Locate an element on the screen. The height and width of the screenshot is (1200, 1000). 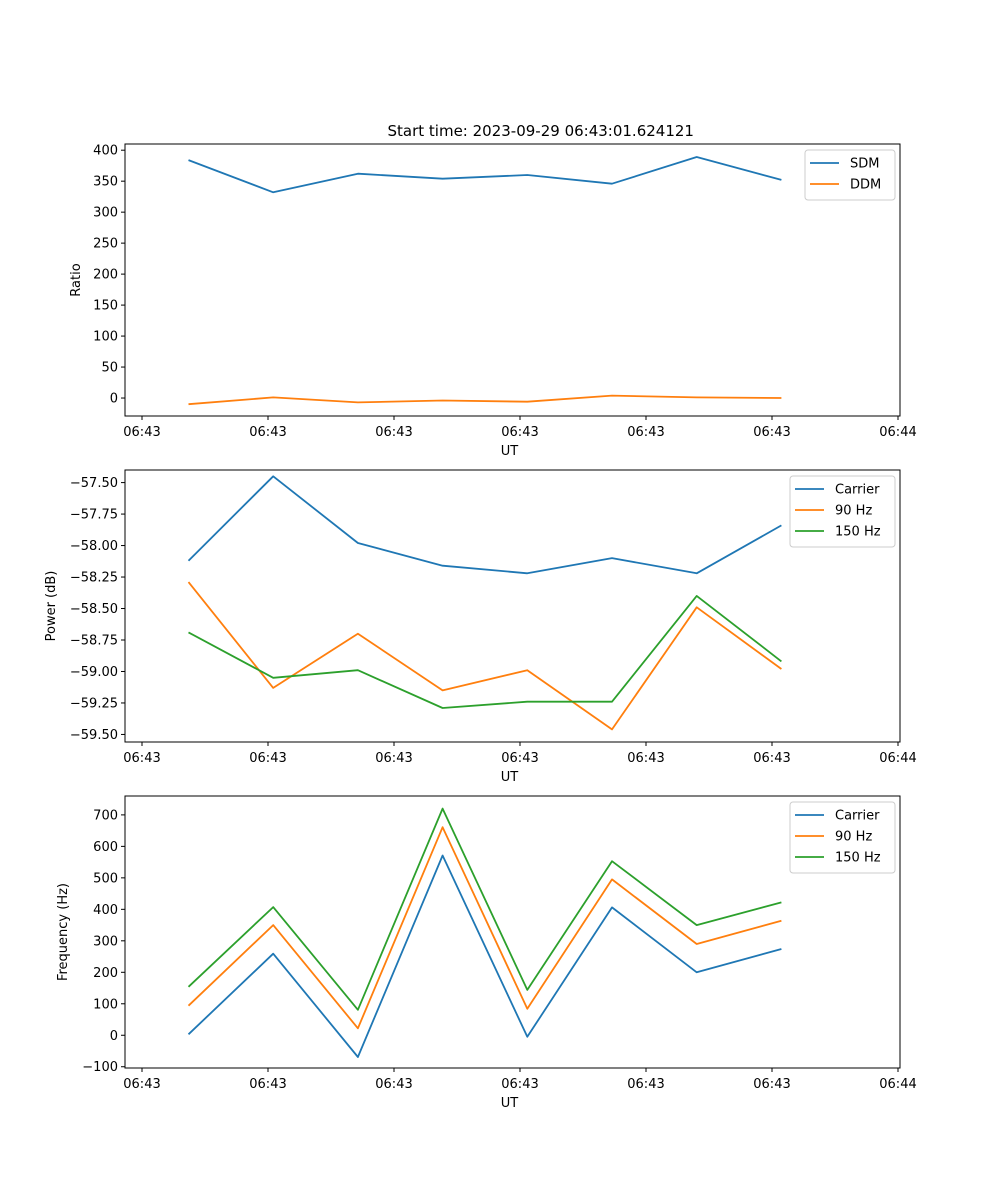
y-tick-label: −59.50 is located at coordinates (94, 735).